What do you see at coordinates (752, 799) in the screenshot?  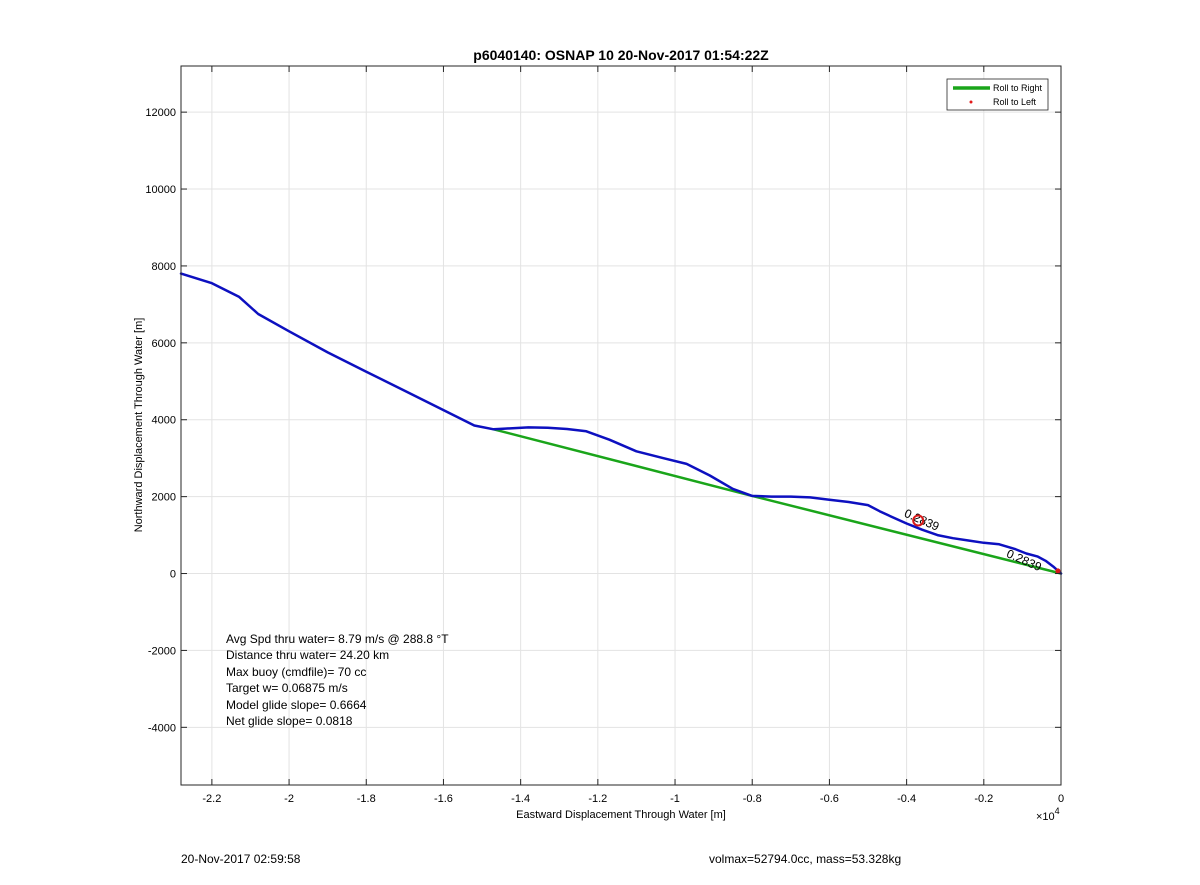 I see `x-tick-label: -0.8` at bounding box center [752, 799].